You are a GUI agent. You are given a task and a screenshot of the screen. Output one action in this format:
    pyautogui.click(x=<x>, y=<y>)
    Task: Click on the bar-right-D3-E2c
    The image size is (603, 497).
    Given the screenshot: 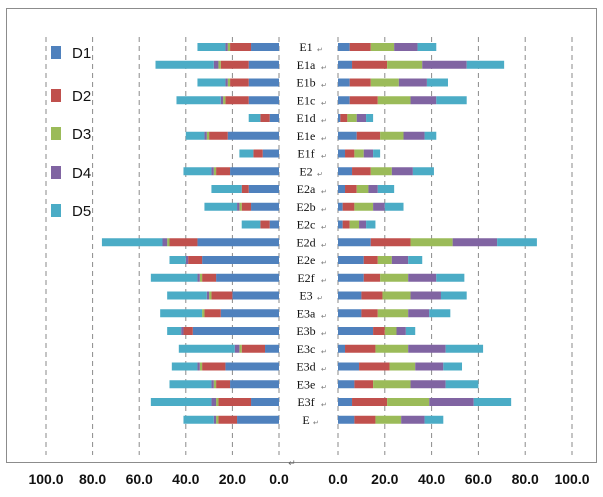 What is the action you would take?
    pyautogui.click(x=354, y=224)
    